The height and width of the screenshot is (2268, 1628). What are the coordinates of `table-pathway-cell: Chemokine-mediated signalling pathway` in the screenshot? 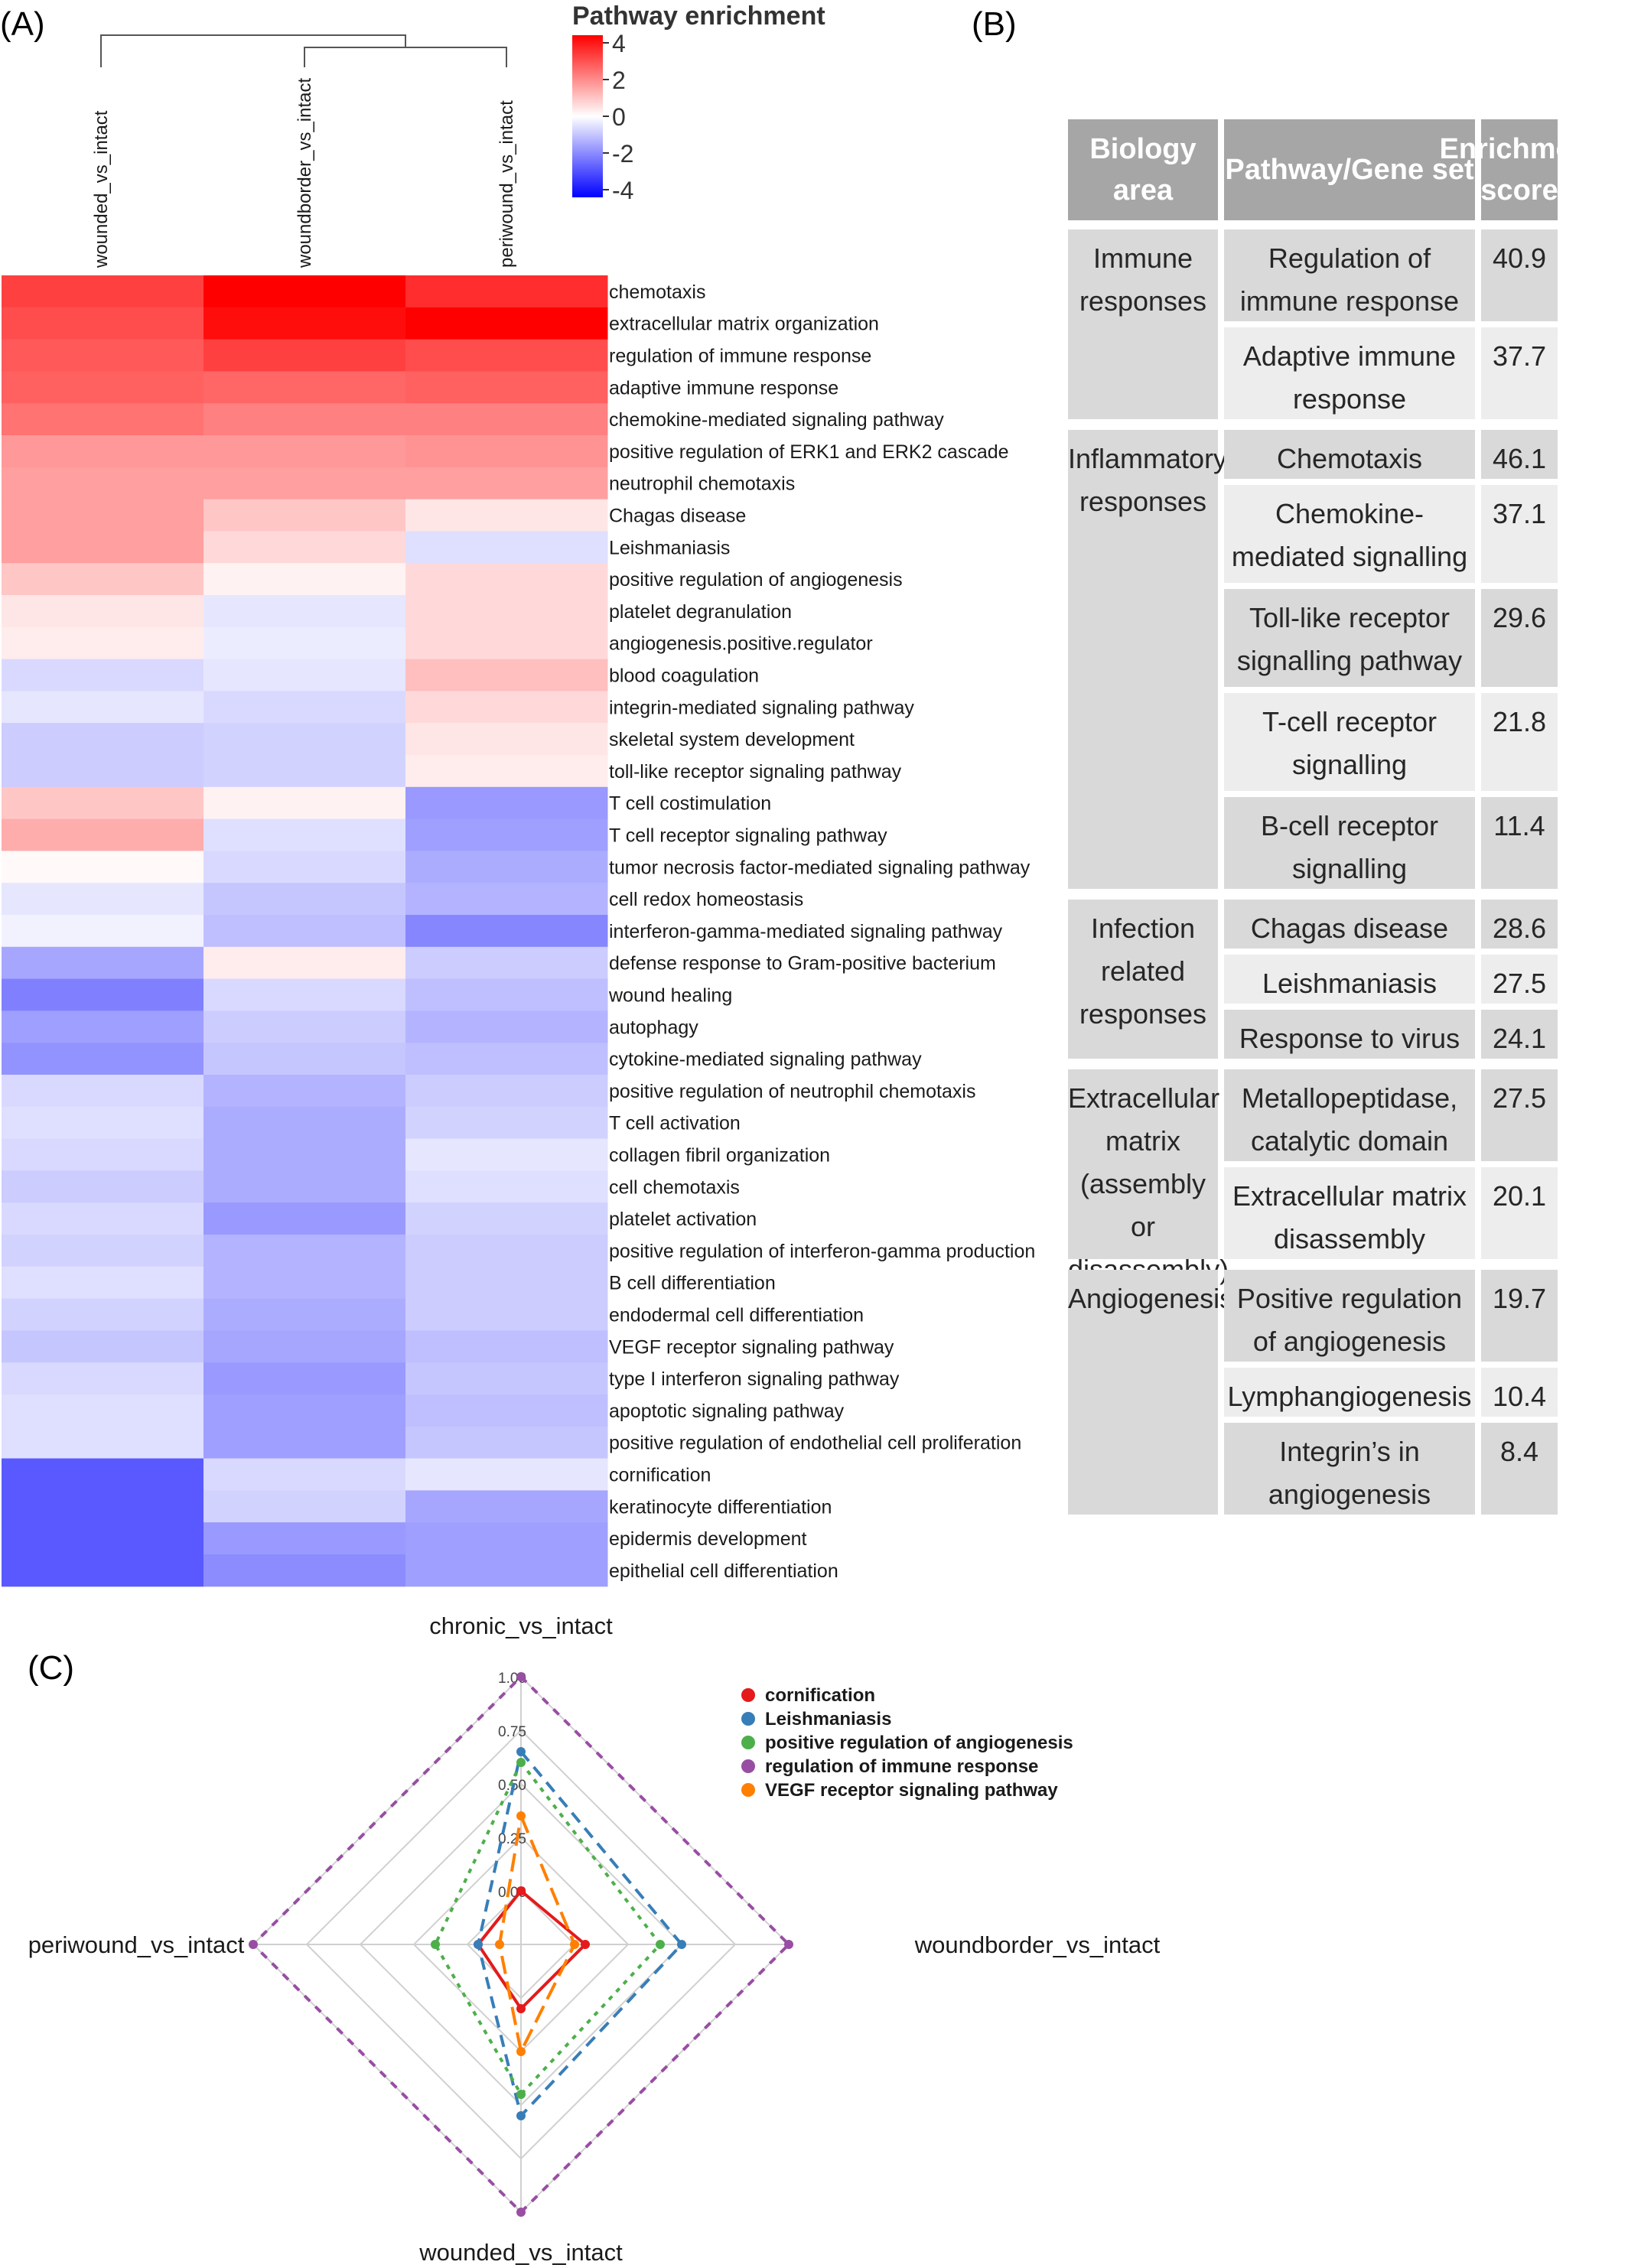 It's located at (1349, 550).